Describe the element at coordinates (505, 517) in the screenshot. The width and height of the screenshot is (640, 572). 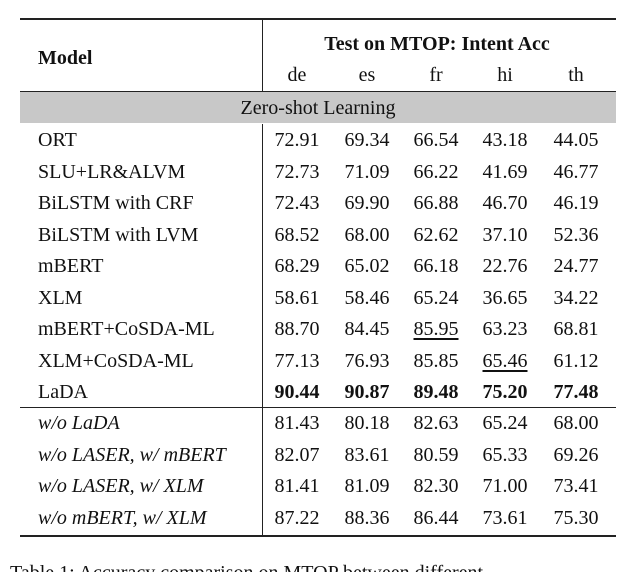
I see `cell: 73.61` at that location.